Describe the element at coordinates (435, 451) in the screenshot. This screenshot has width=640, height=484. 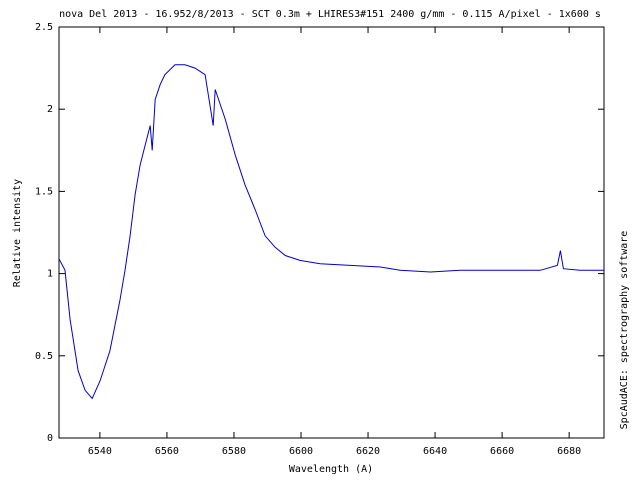
I see `x-tick-label: 6640` at that location.